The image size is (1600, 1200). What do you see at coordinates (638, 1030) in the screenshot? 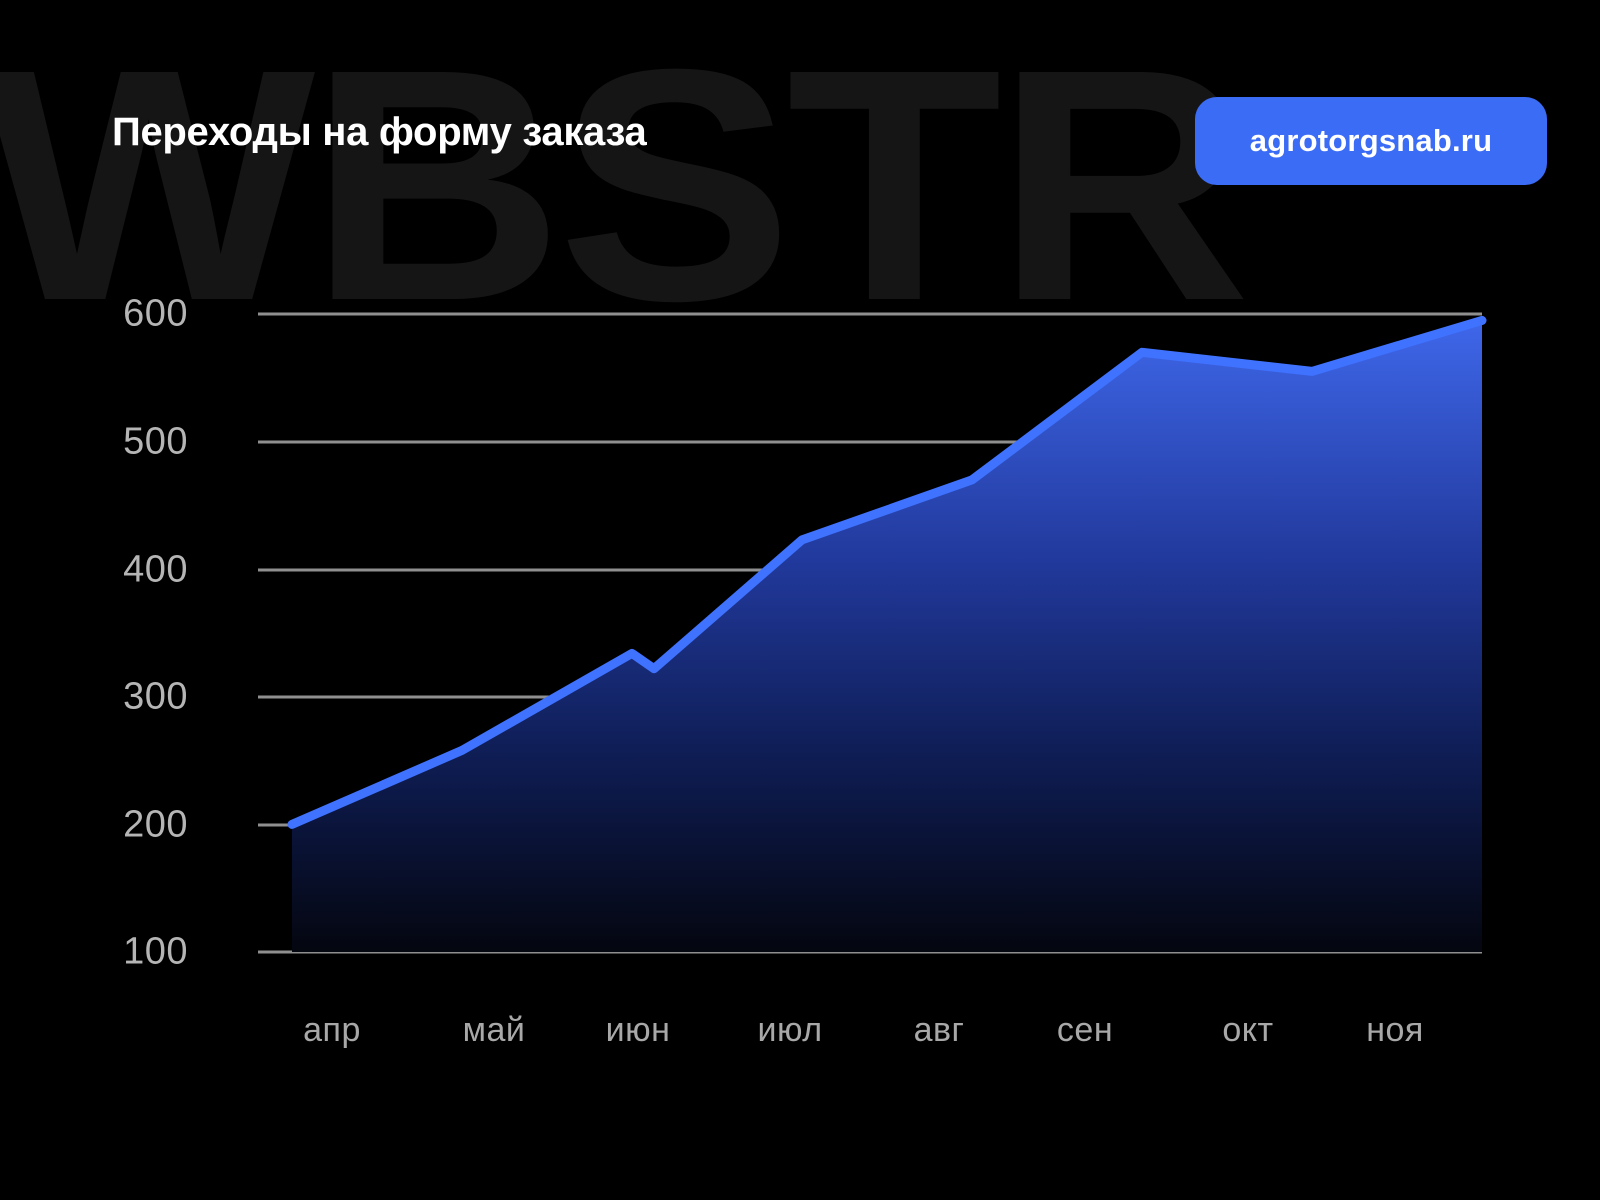
I see `x-tick-jun: июн` at bounding box center [638, 1030].